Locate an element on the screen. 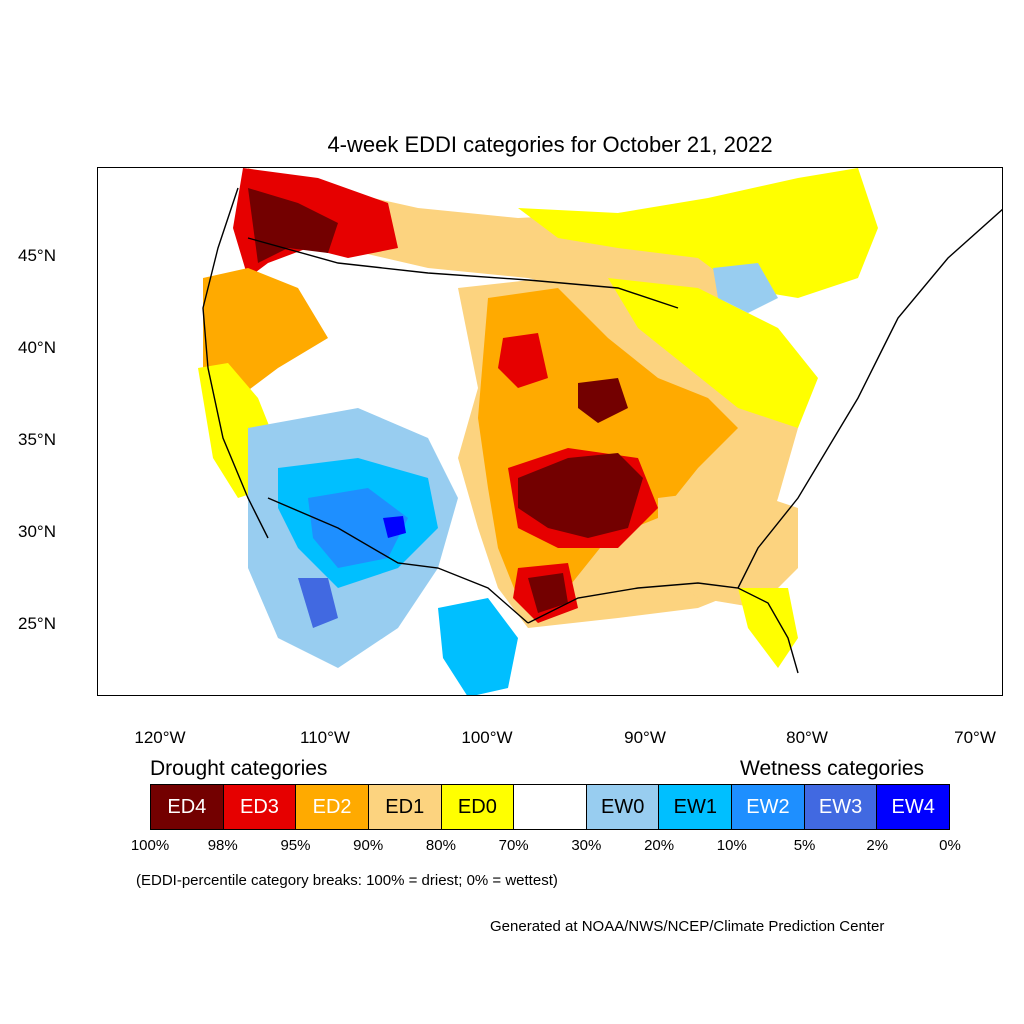 This screenshot has height=1024, width=1024. texas-ed4-region is located at coordinates (548, 593).